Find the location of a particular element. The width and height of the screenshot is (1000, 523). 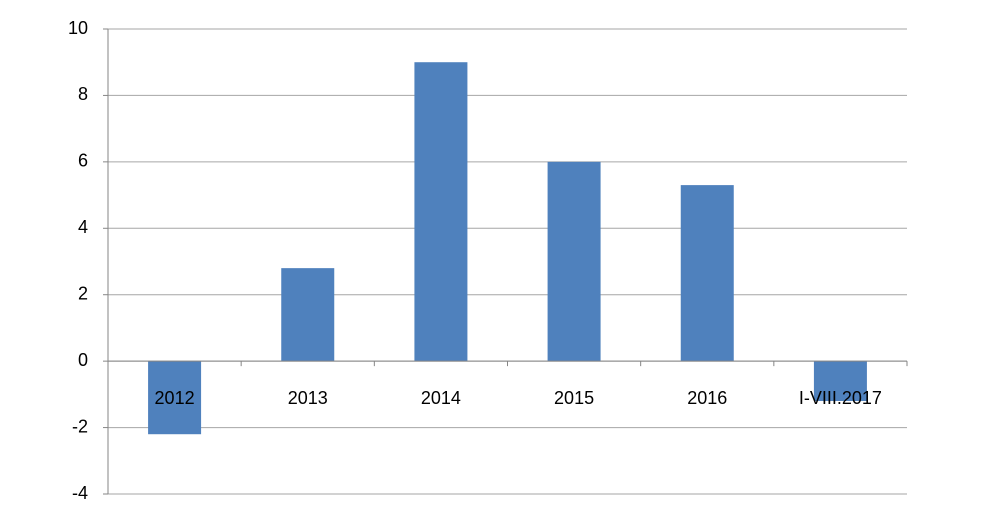

x-tick-label: 2015 is located at coordinates (574, 398).